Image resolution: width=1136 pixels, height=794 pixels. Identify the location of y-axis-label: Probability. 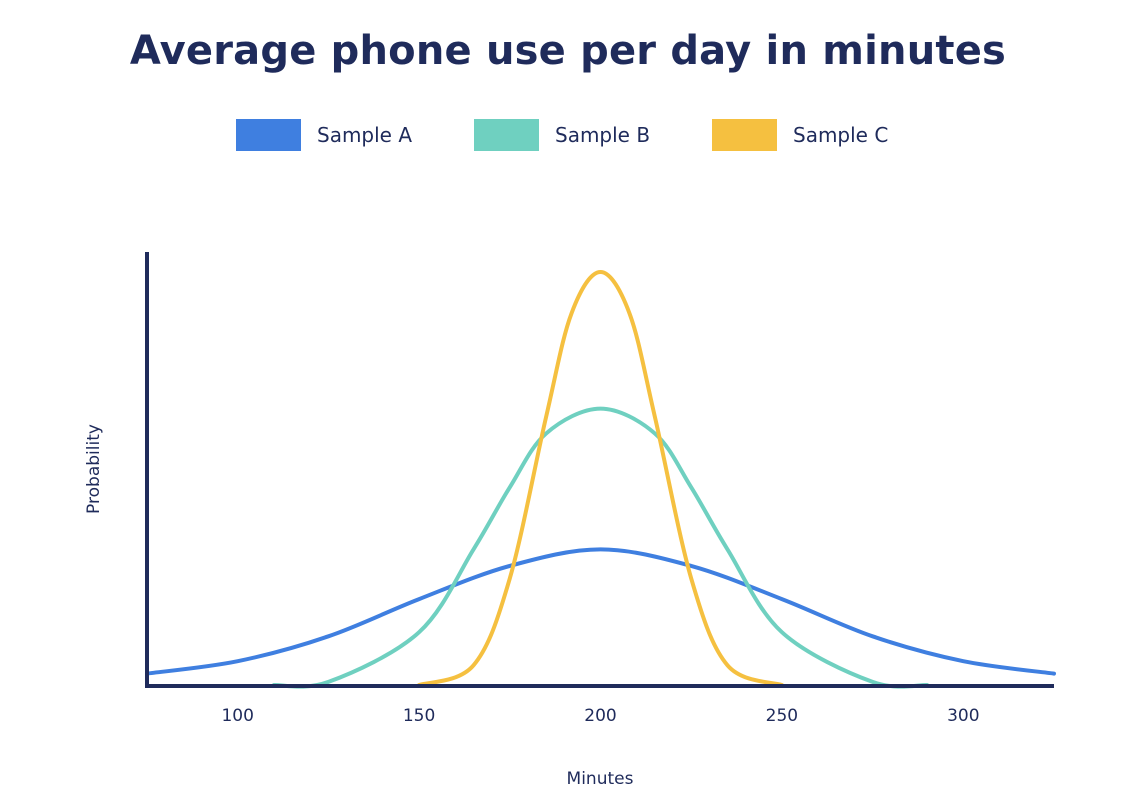
(94, 469).